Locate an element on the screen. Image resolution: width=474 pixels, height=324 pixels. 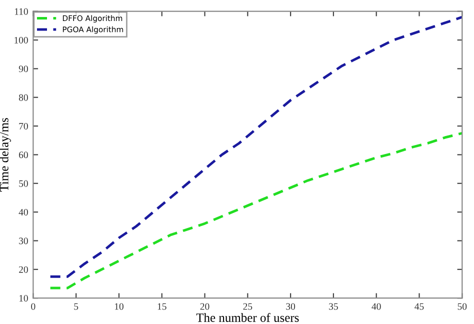
x-tick-label: 30 is located at coordinates (291, 306).